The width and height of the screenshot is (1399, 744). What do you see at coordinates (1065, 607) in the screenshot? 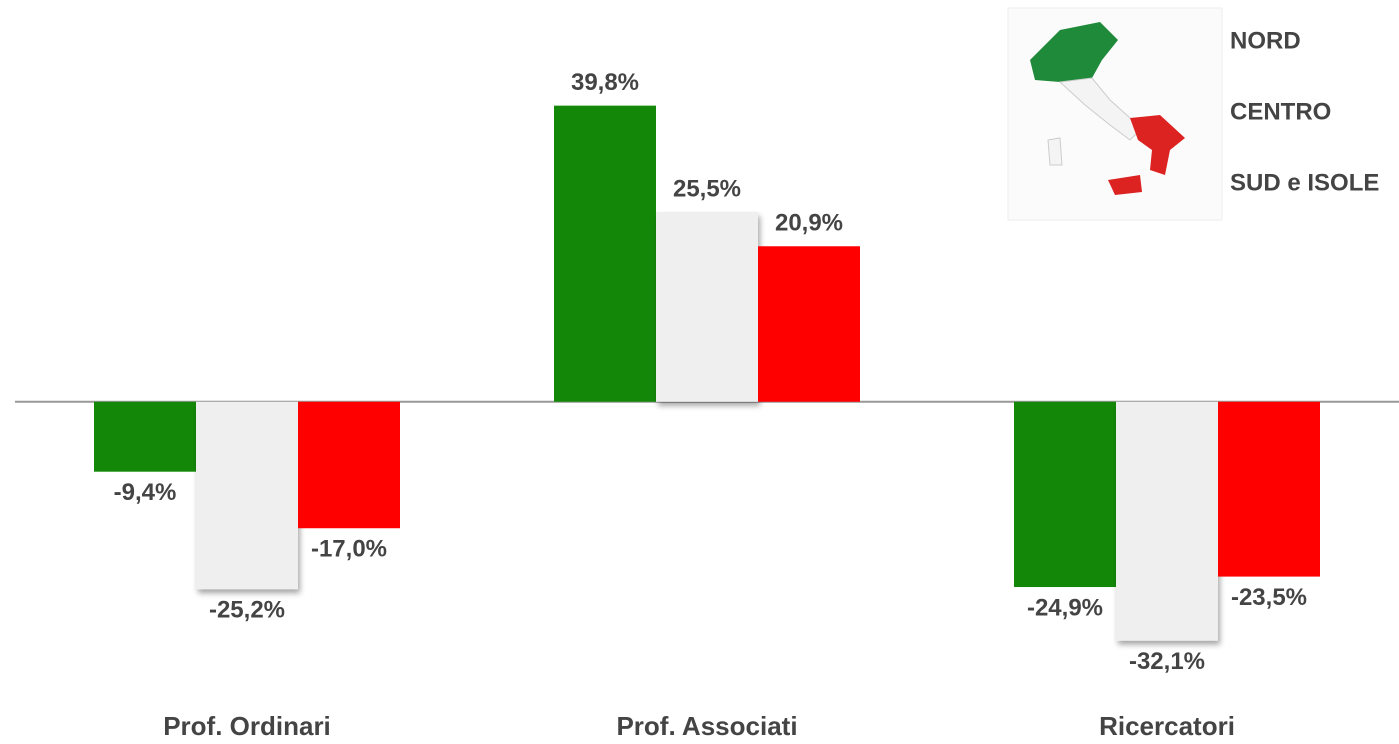
I see `data-label: -24,9%` at bounding box center [1065, 607].